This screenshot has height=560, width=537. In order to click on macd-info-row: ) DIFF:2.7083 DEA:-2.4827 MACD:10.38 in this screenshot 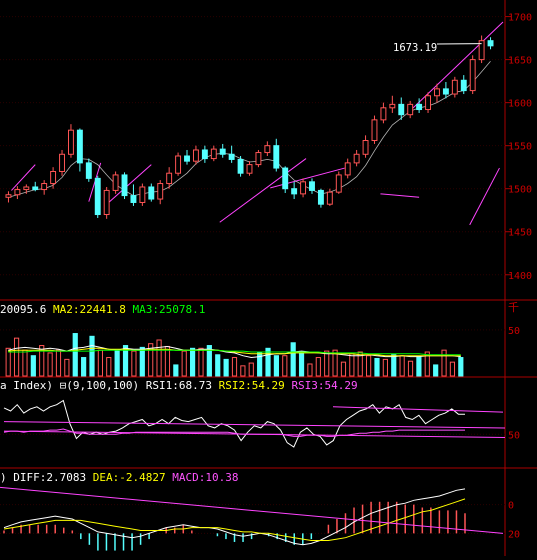, I will do `click(119, 478)`.